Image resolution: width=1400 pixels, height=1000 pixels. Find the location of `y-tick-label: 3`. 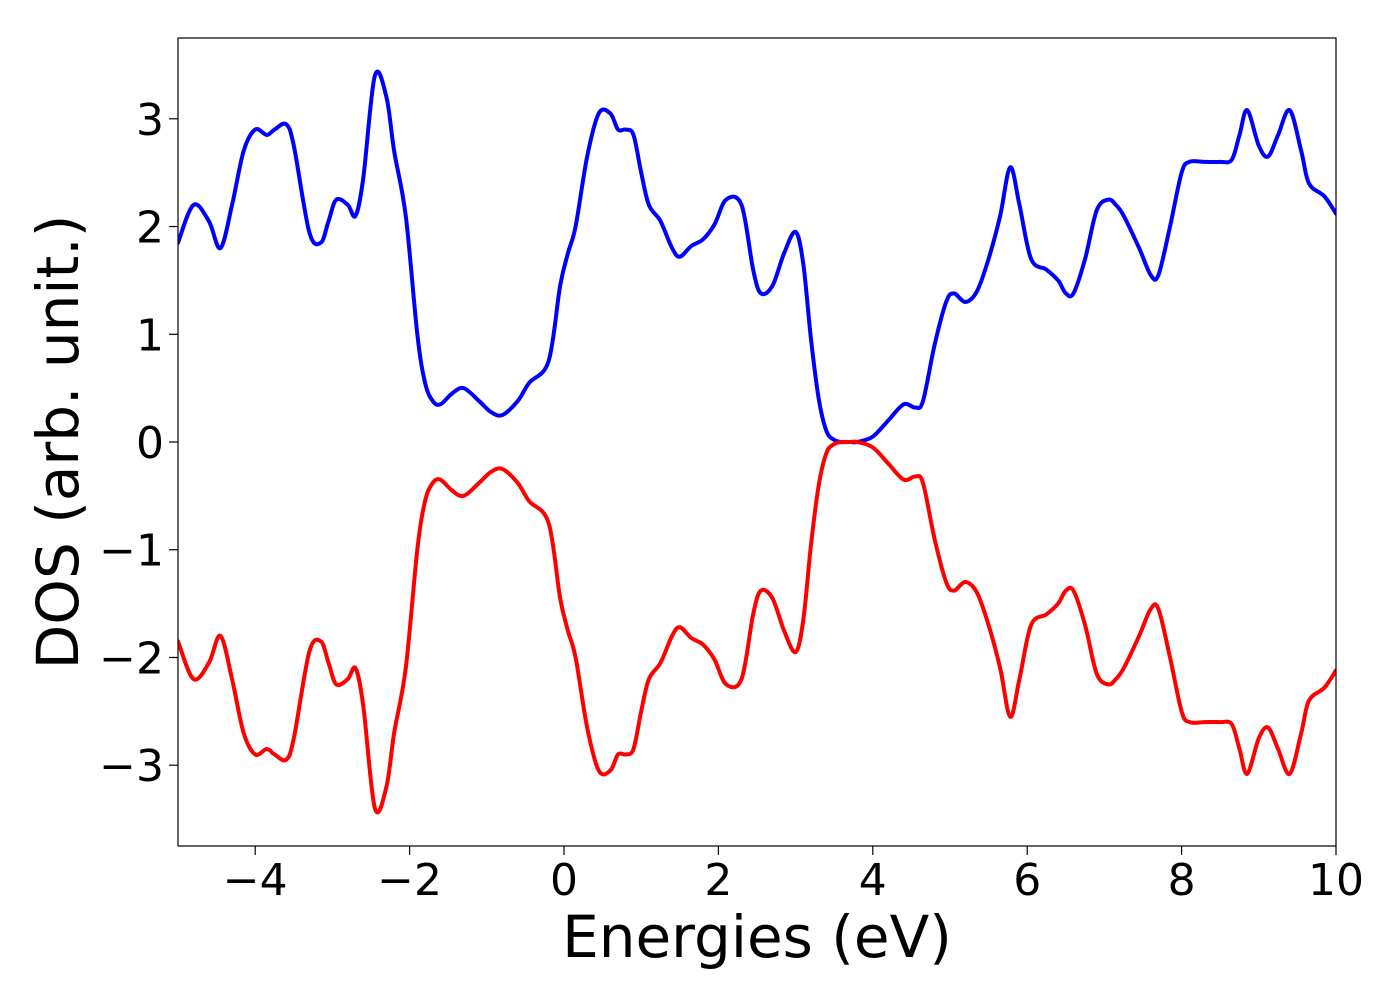

y-tick-label: 3 is located at coordinates (150, 120).